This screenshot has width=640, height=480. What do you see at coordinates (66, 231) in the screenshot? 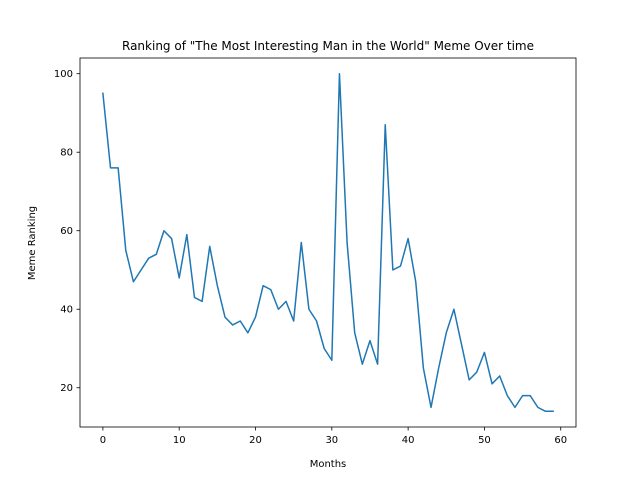
I see `y-tick-label: 60` at bounding box center [66, 231].